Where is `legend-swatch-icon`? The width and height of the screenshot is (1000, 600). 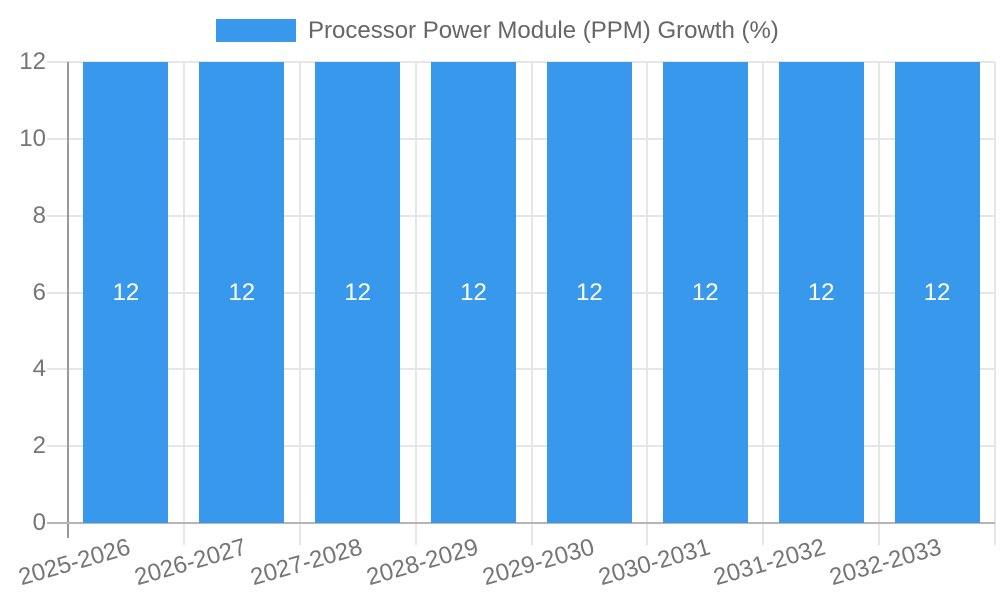 legend-swatch-icon is located at coordinates (256, 30).